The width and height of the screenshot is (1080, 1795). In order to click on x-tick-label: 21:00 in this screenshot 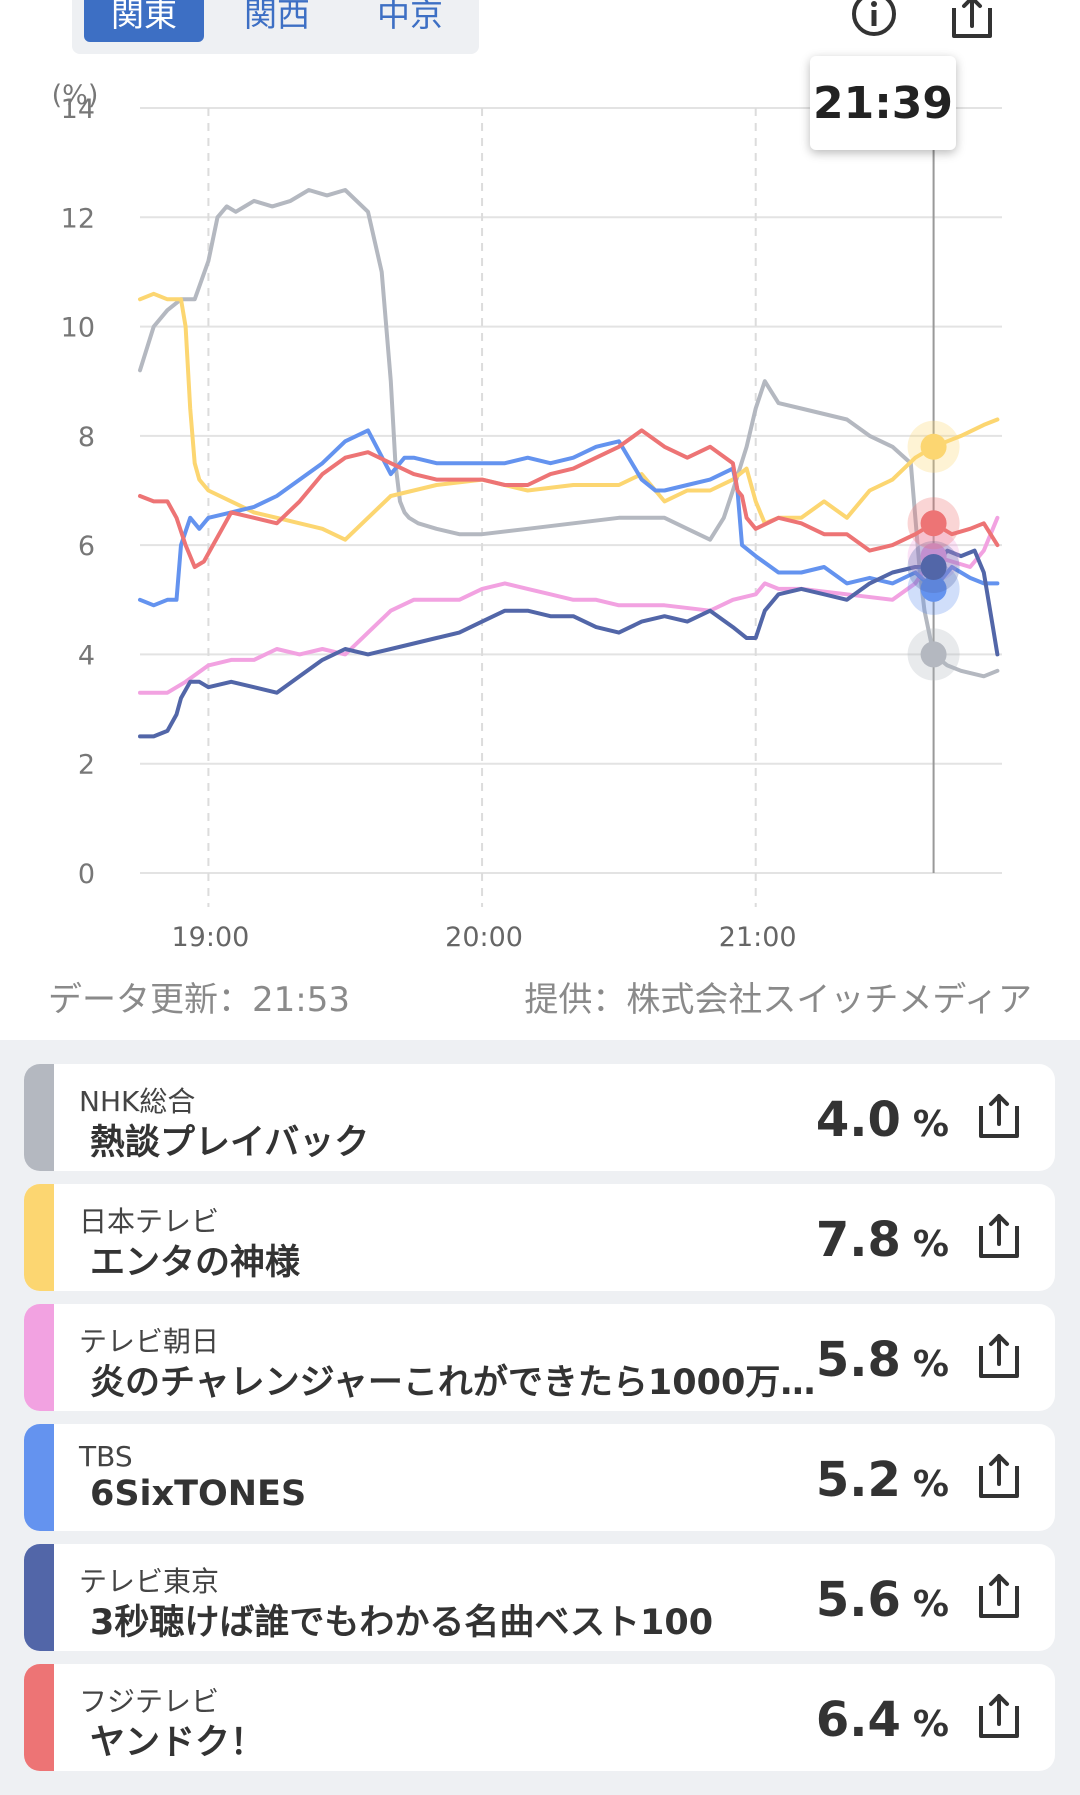, I will do `click(758, 937)`.